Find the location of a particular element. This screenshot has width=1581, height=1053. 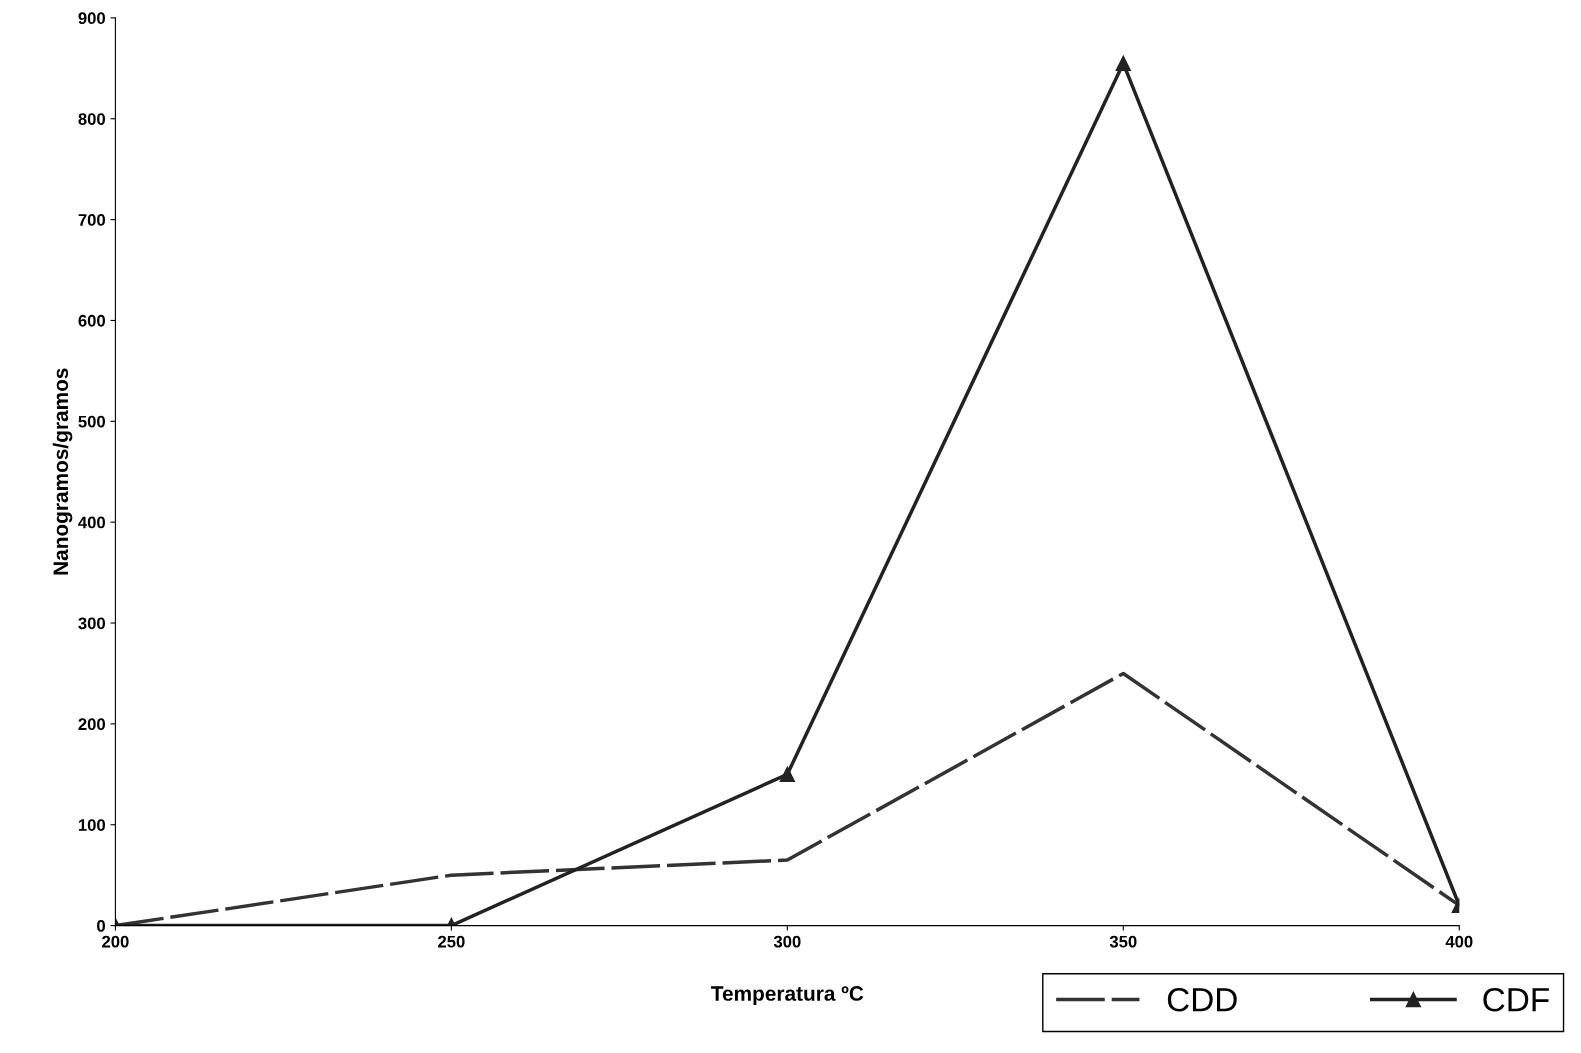

y-tick-label: 400 is located at coordinates (92, 522).